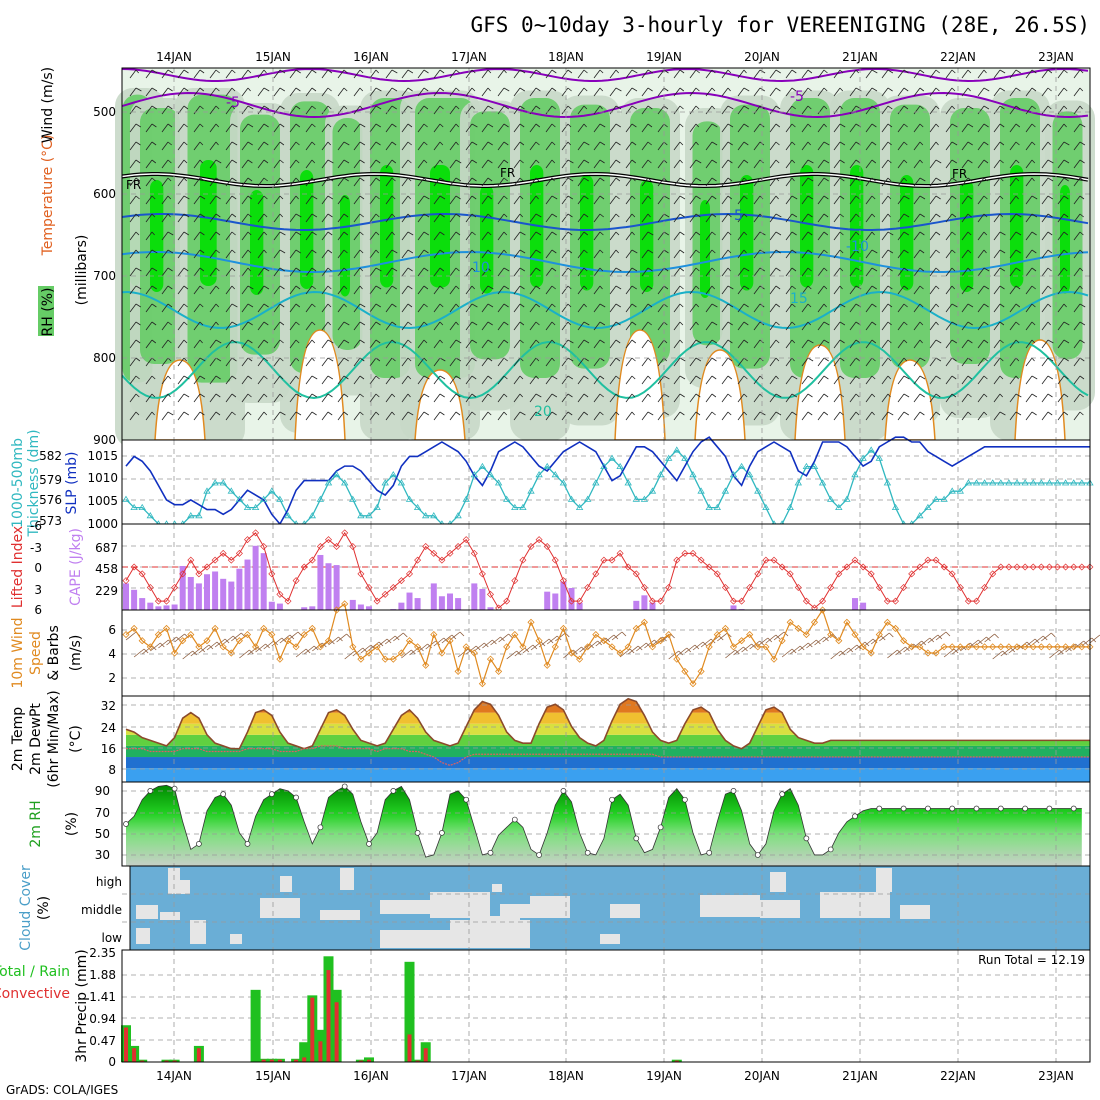 This screenshot has width=1100, height=1100. What do you see at coordinates (166, 1061) in the screenshot?
I see `precip-convective-bar` at bounding box center [166, 1061].